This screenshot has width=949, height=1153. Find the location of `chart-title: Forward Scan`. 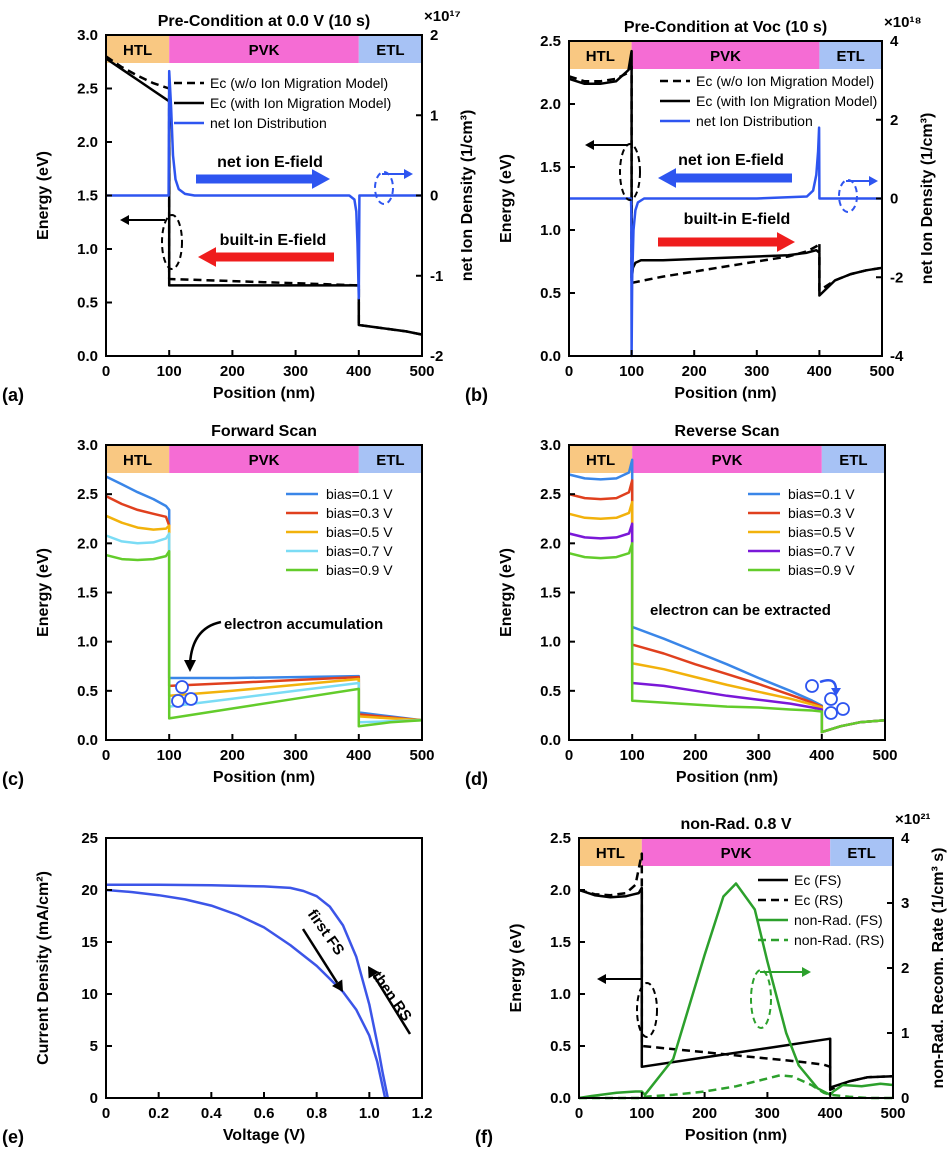

chart-title: Forward Scan is located at coordinates (264, 431).